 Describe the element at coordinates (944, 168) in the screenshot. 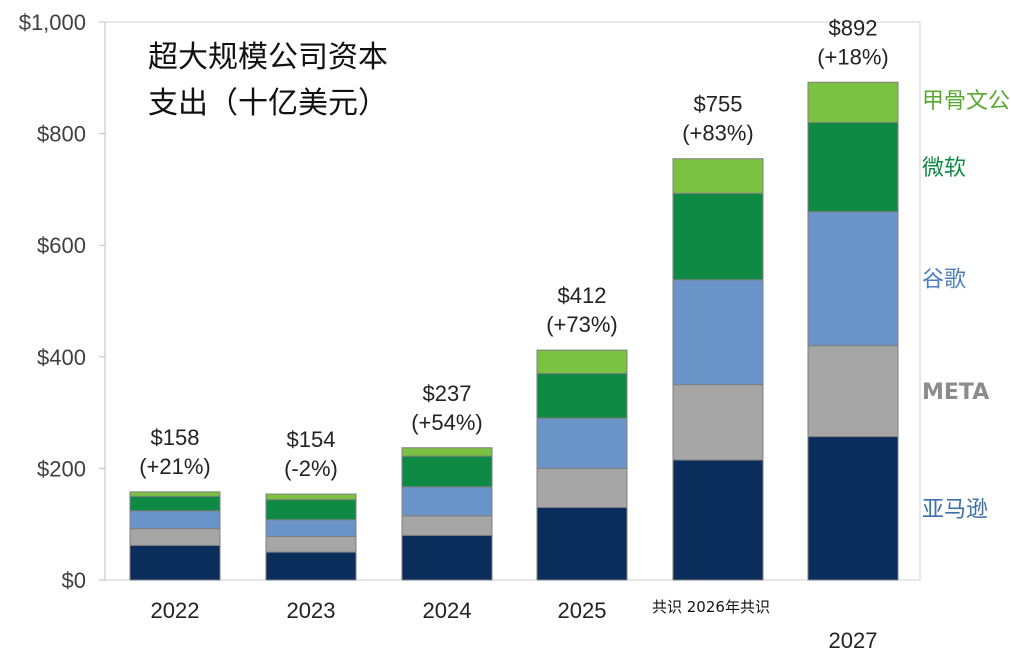

I see `legend-entry: 微软` at that location.